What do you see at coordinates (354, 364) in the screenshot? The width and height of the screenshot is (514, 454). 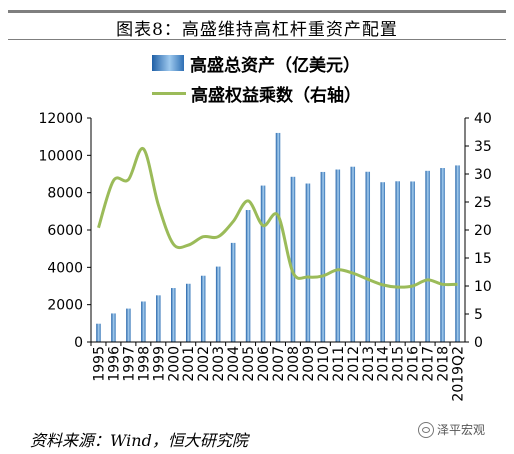 I see `x-tick-label: 2012` at bounding box center [354, 364].